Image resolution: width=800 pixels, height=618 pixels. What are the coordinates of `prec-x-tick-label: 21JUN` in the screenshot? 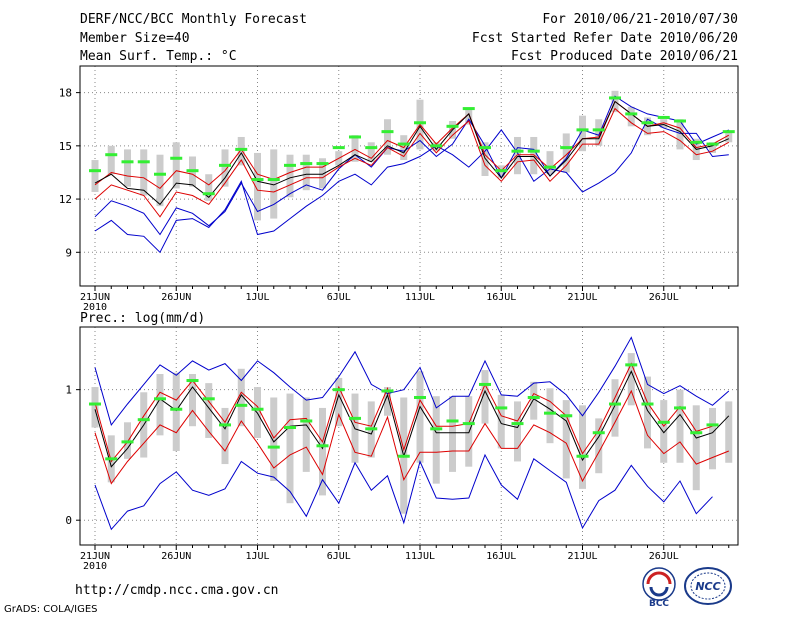 It's located at (95, 556).